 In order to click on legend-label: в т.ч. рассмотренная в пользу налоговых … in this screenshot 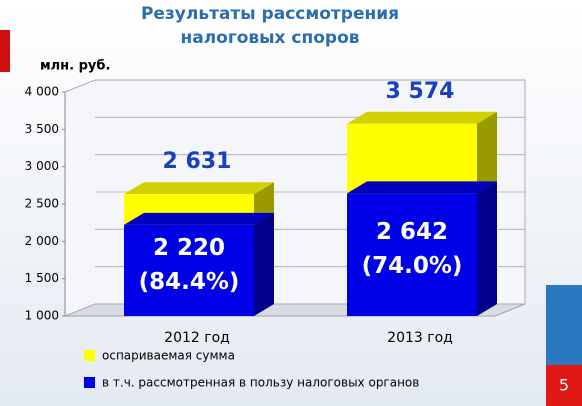, I will do `click(260, 383)`.